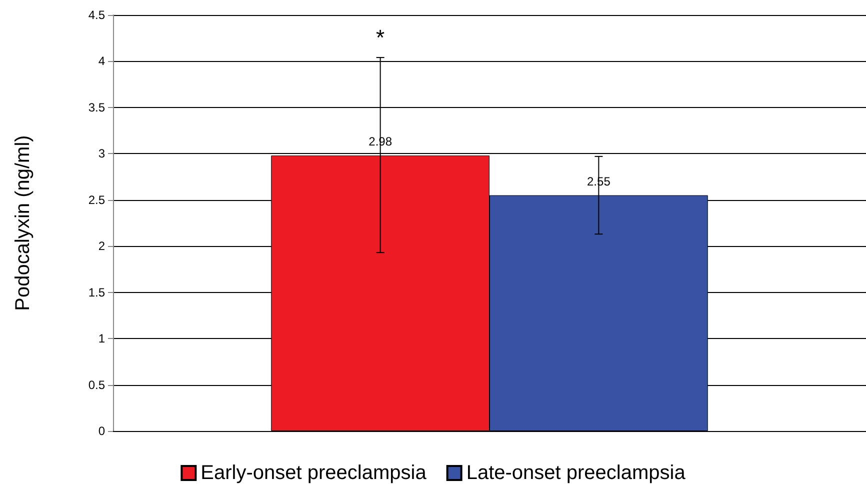  Describe the element at coordinates (97, 107) in the screenshot. I see `y-tick-label: 3.5` at that location.